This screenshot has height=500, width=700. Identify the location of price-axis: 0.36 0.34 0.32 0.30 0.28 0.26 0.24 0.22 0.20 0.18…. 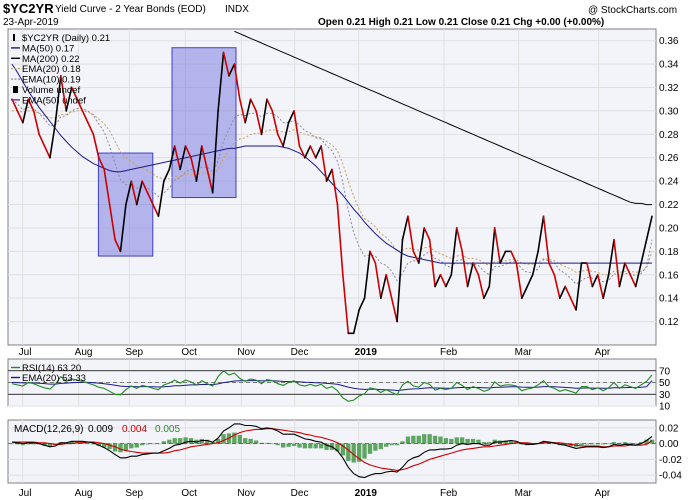
(669, 182).